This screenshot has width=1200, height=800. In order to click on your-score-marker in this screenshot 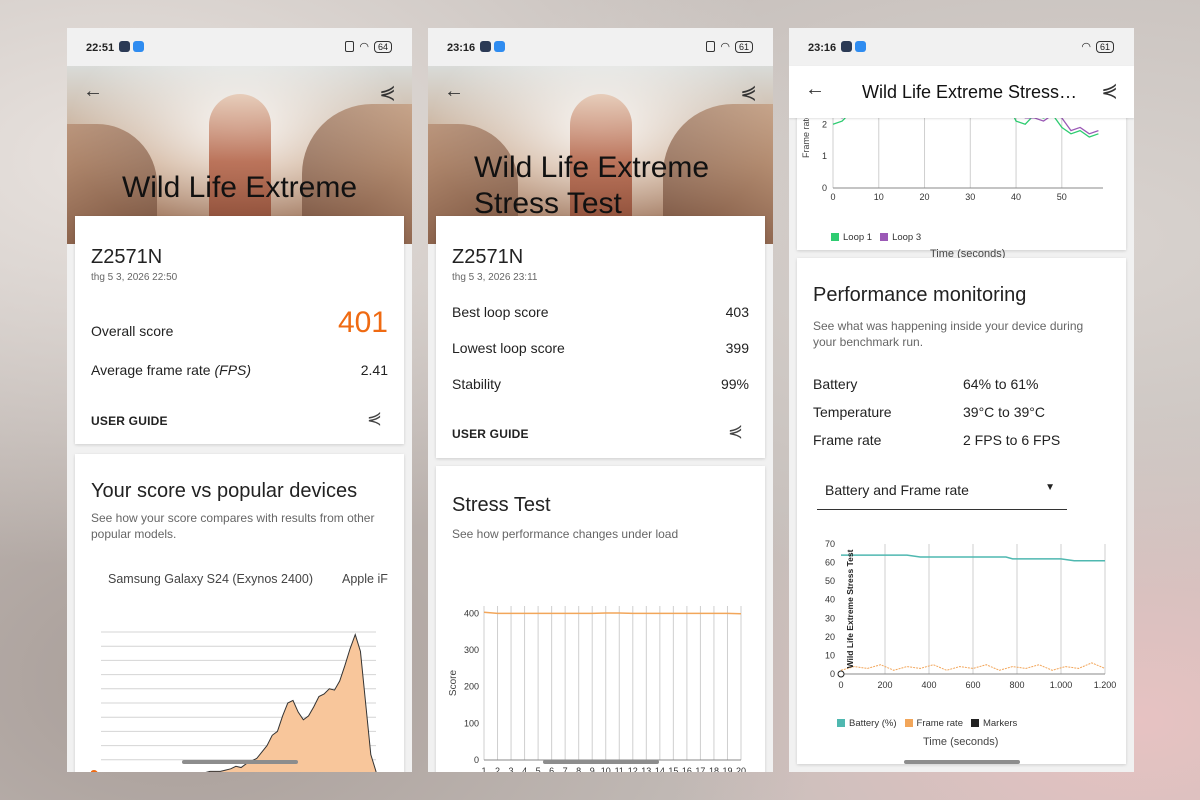, I will do `click(94, 771)`.